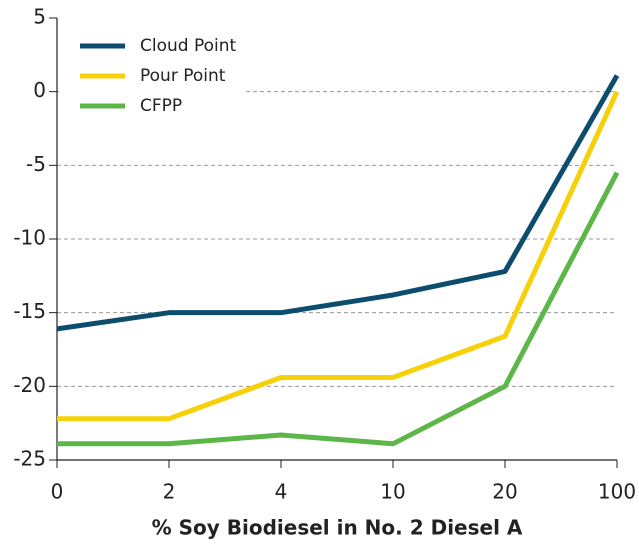 The width and height of the screenshot is (639, 550). What do you see at coordinates (169, 492) in the screenshot?
I see `x-tick-label: 2` at bounding box center [169, 492].